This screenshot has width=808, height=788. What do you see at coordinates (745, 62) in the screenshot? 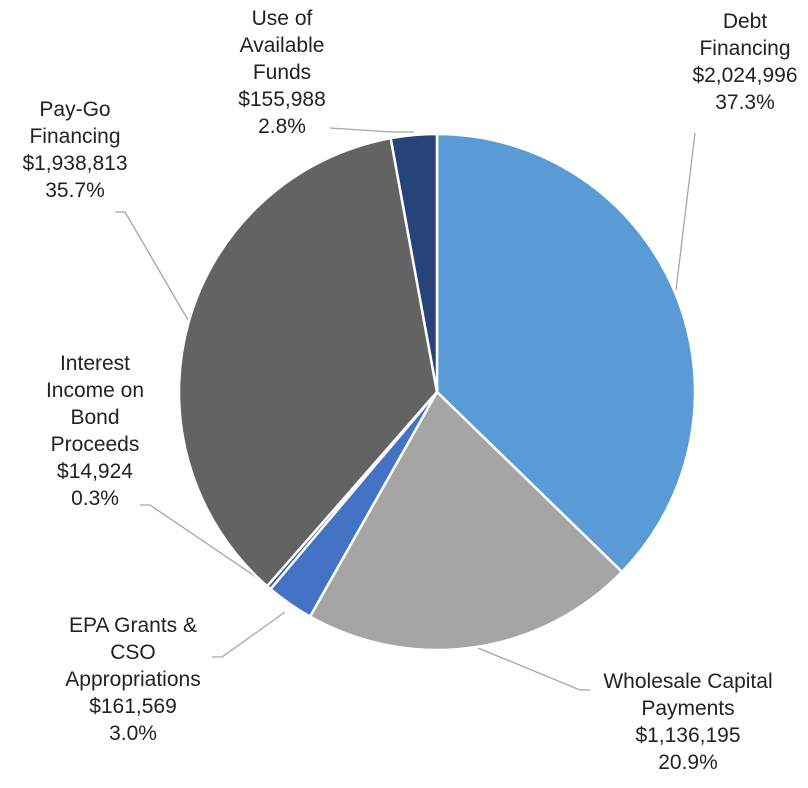
I see `slice-label: Debt Financing $2,024,996 37.3%` at bounding box center [745, 62].